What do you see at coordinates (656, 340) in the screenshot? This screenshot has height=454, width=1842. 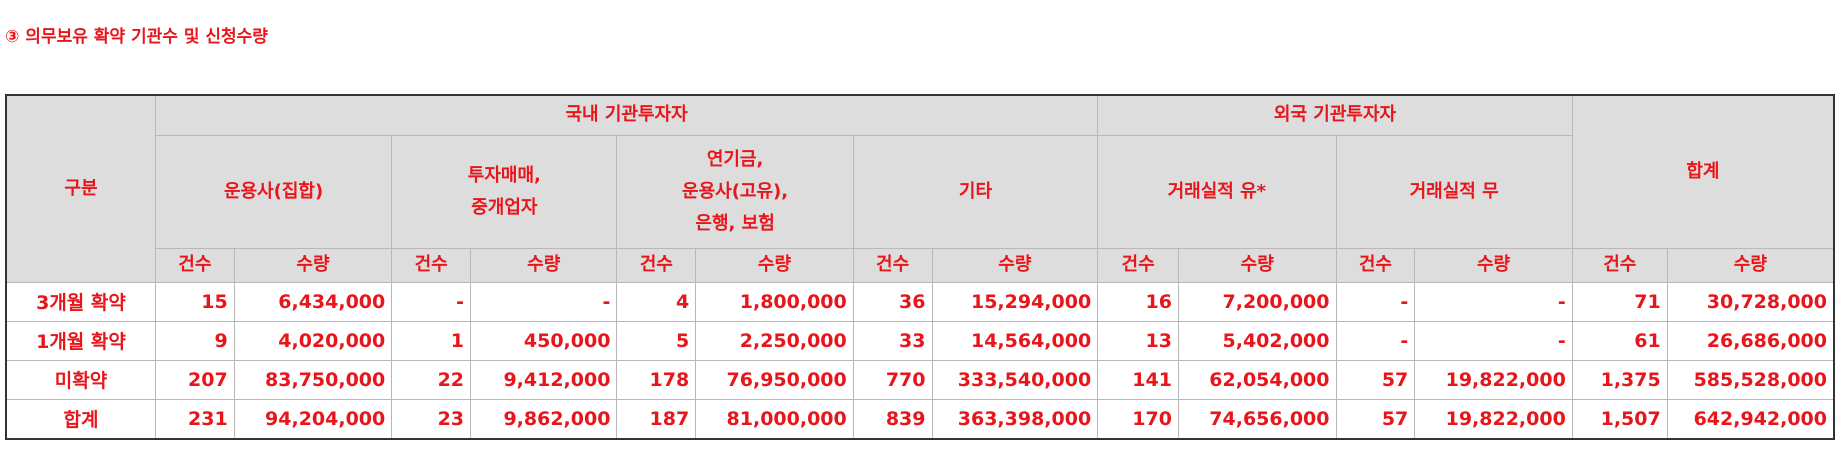 I see `cell: 5` at bounding box center [656, 340].